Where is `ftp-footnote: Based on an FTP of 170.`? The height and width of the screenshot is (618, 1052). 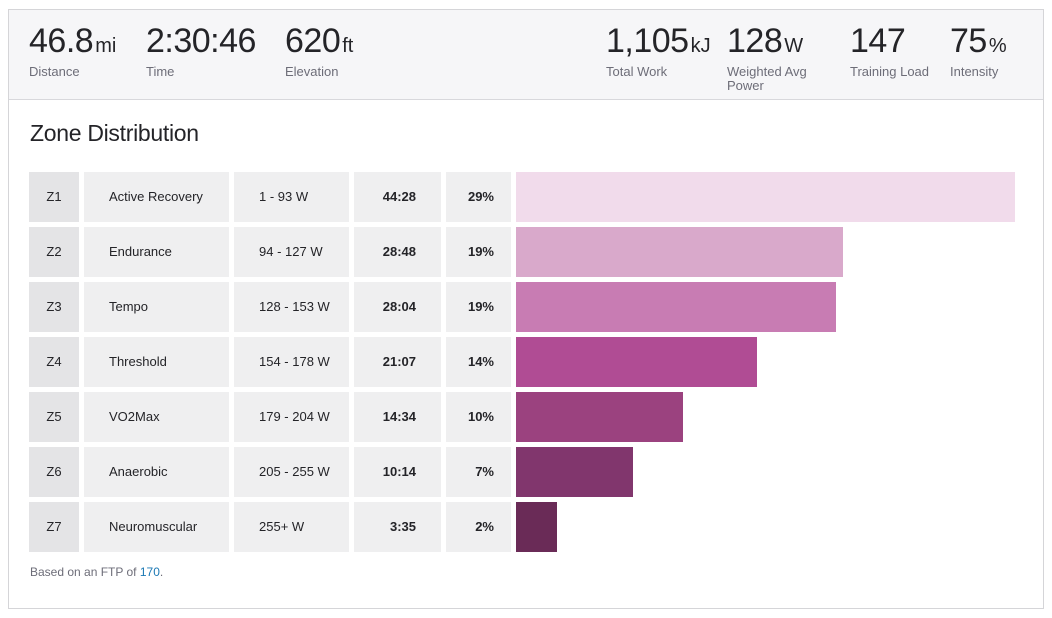
ftp-footnote: Based on an FTP of 170. is located at coordinates (96, 572).